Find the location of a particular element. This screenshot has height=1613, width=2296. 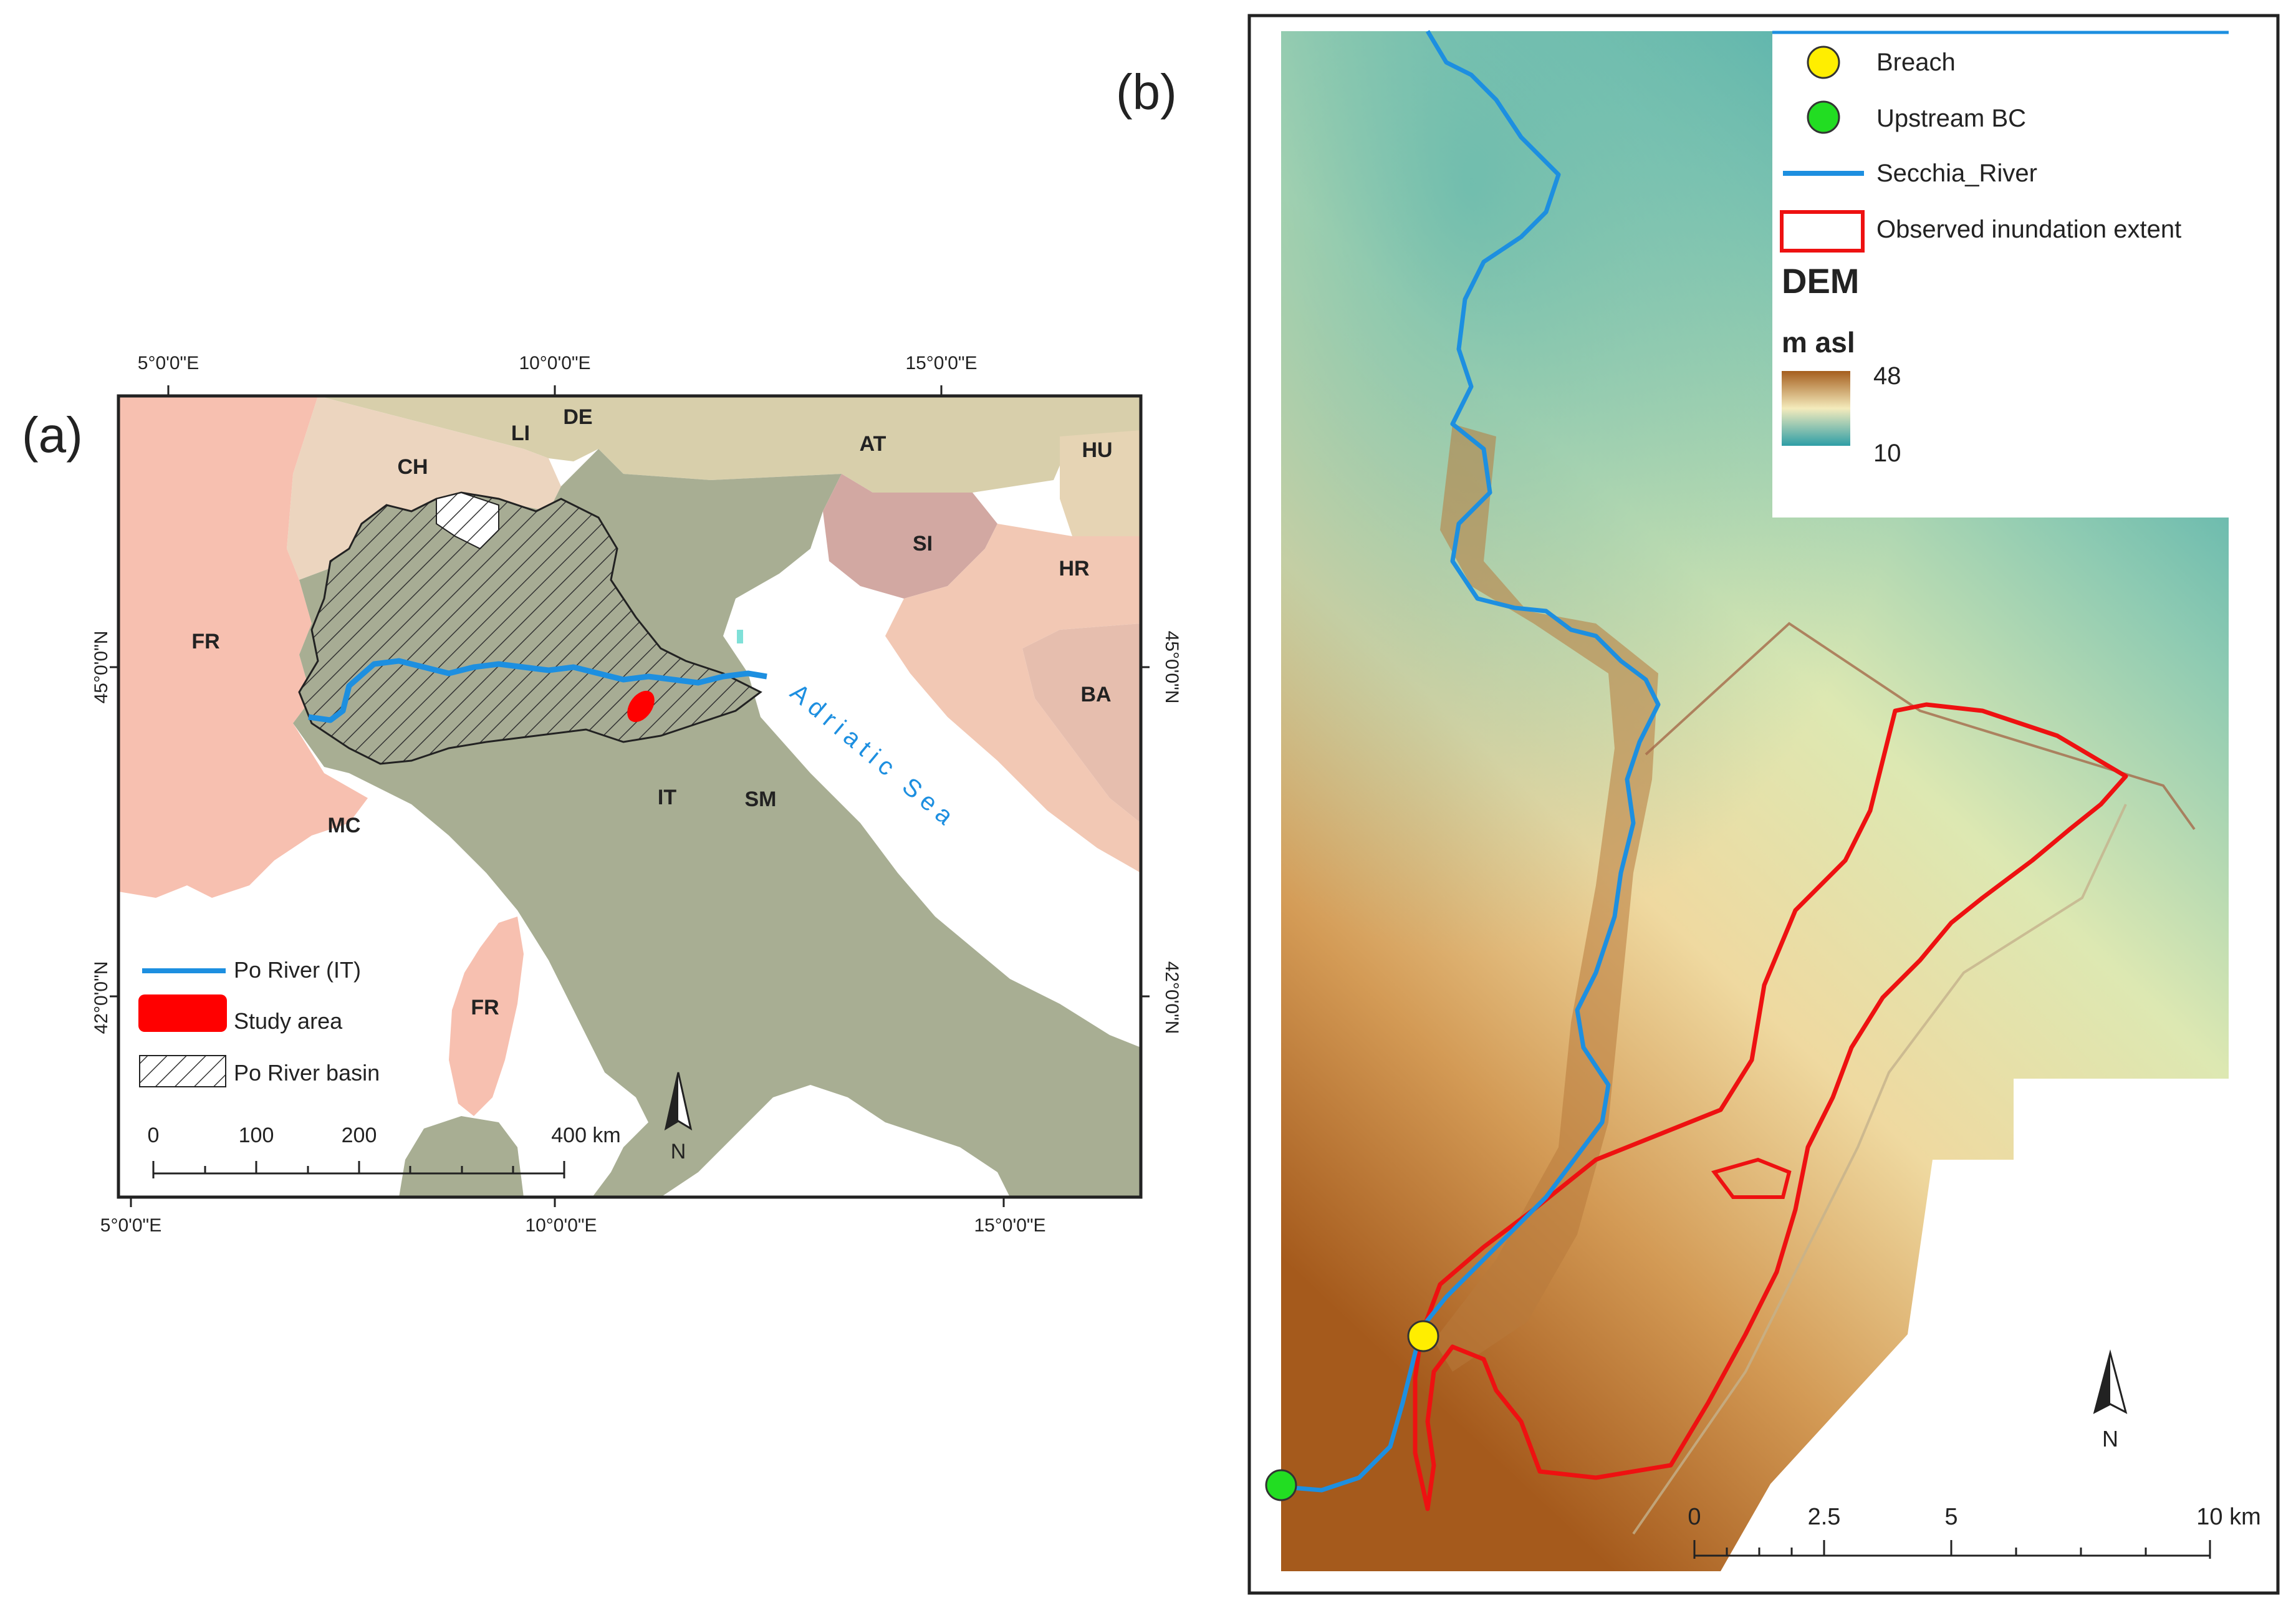

label-sm: SM is located at coordinates (761, 799).